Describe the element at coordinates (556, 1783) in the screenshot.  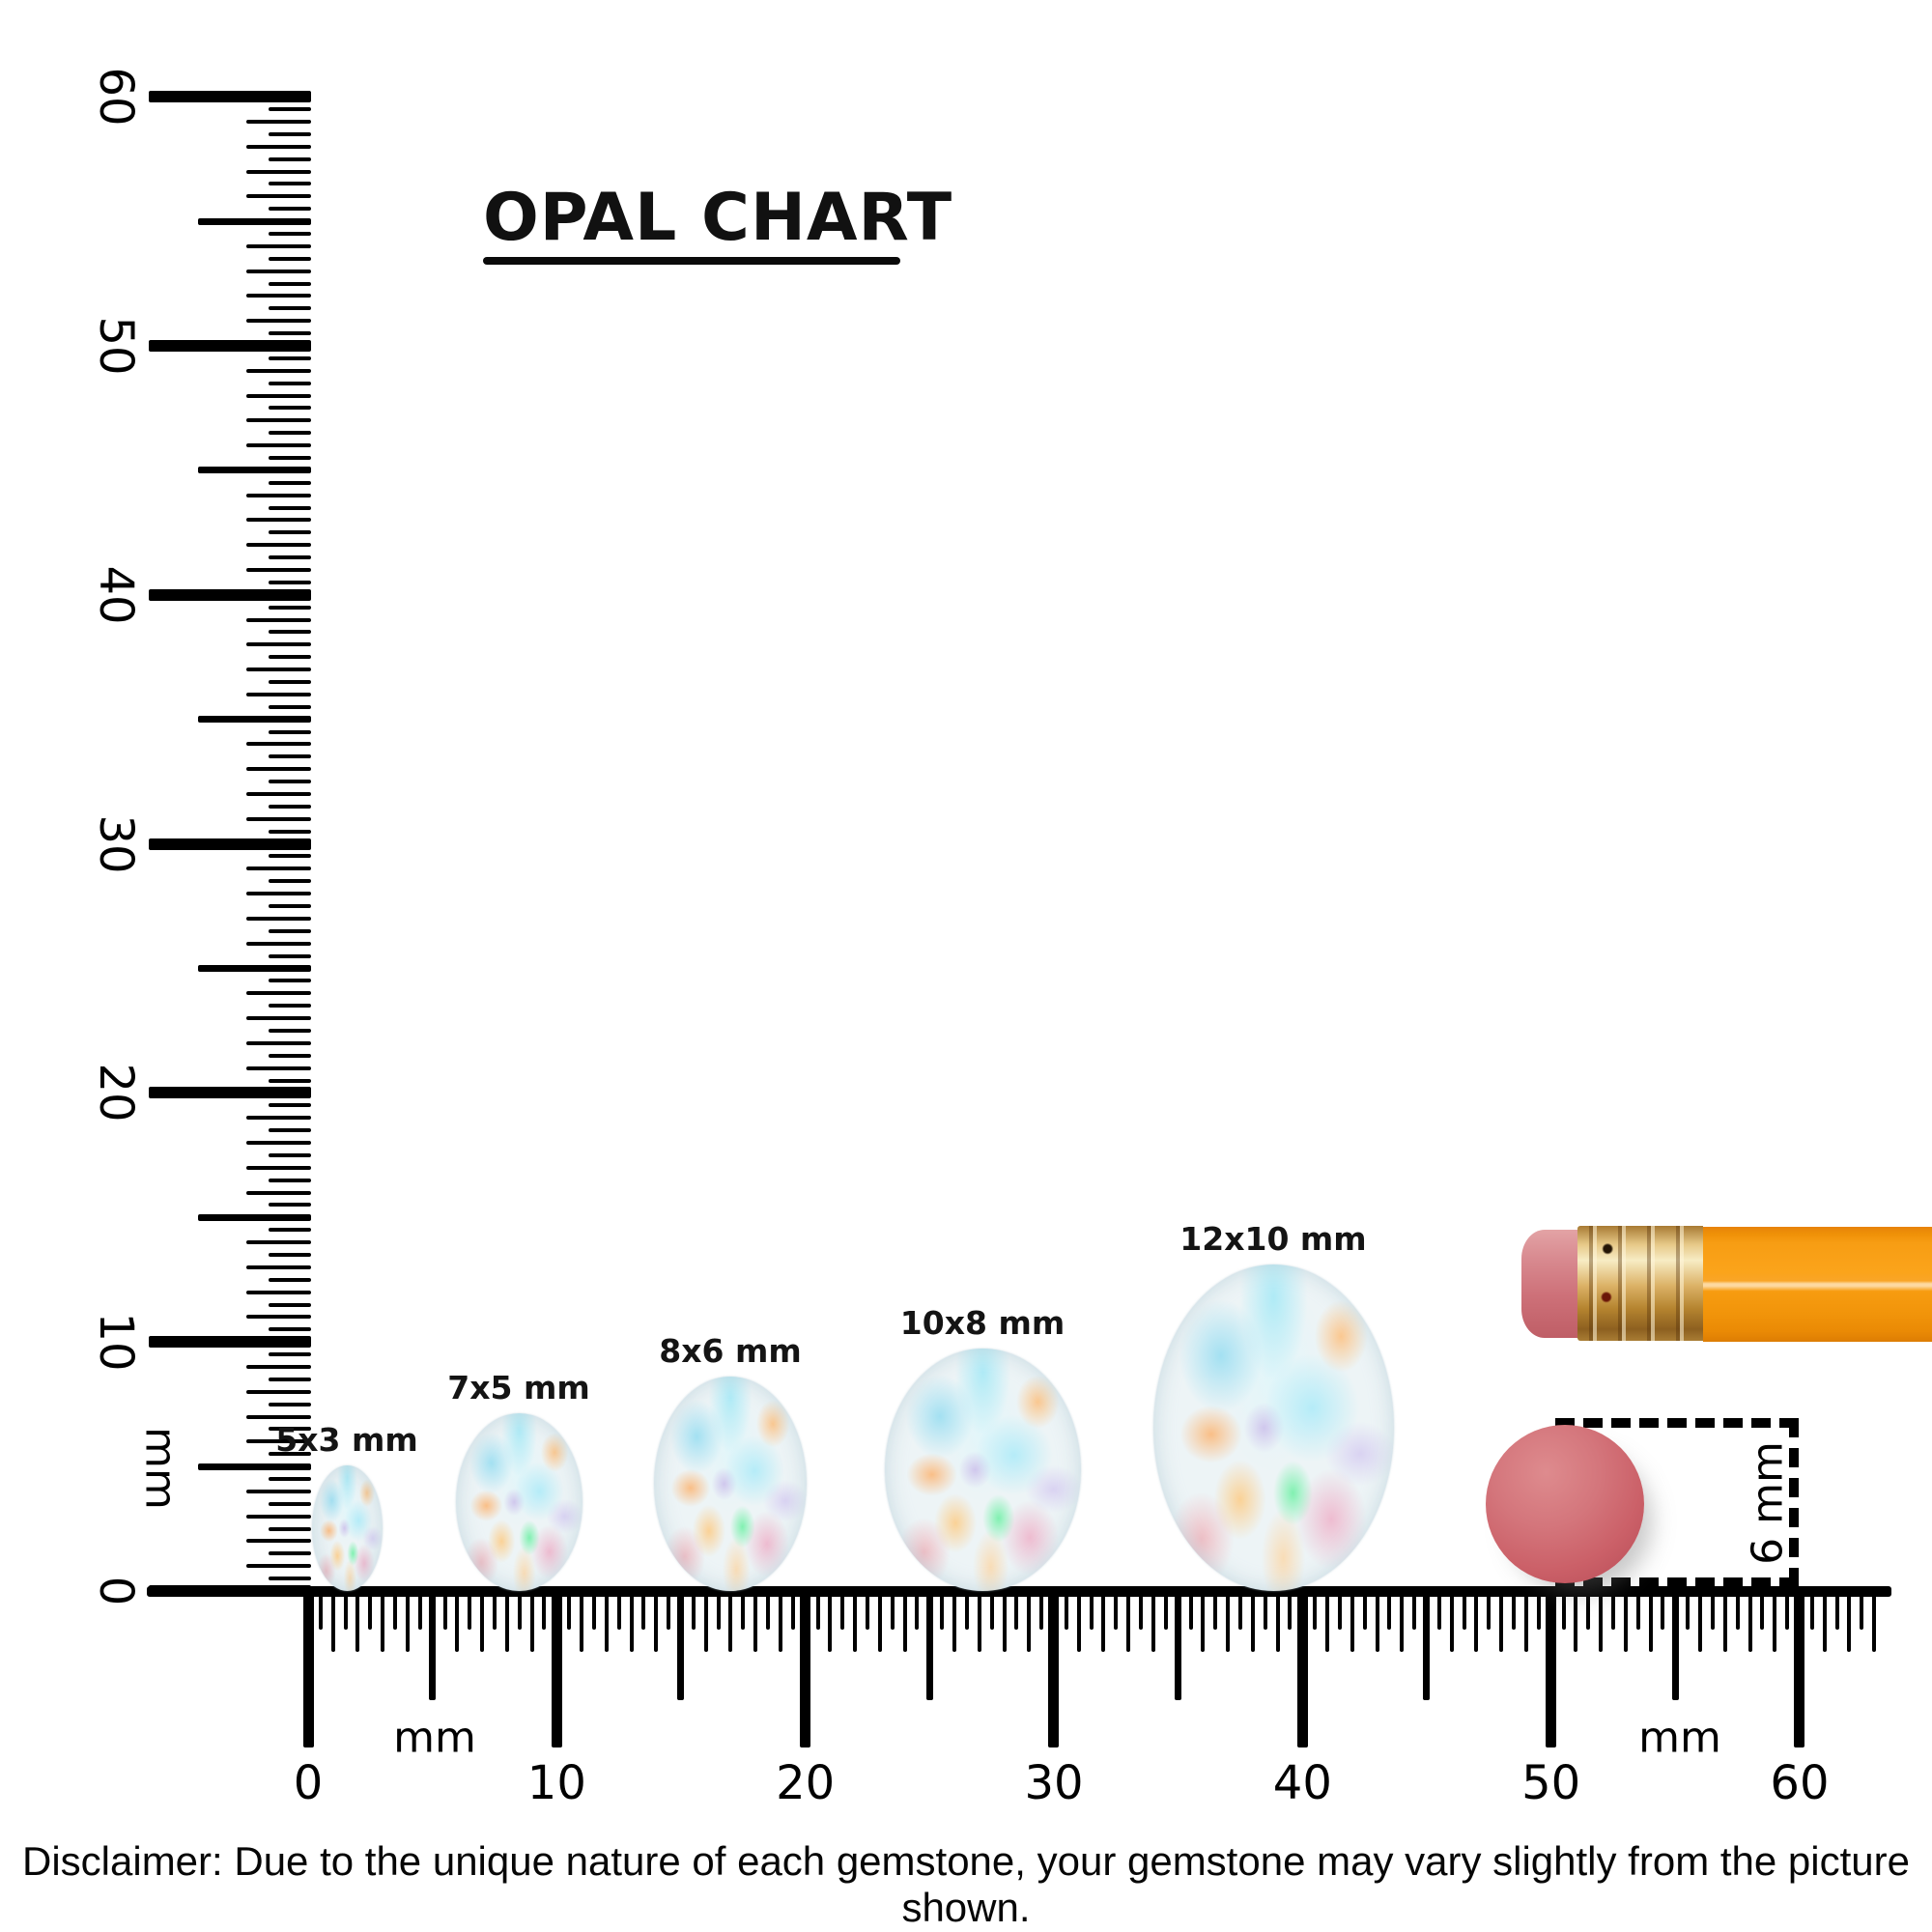
I see `horizontal-ruler-number: 10` at that location.